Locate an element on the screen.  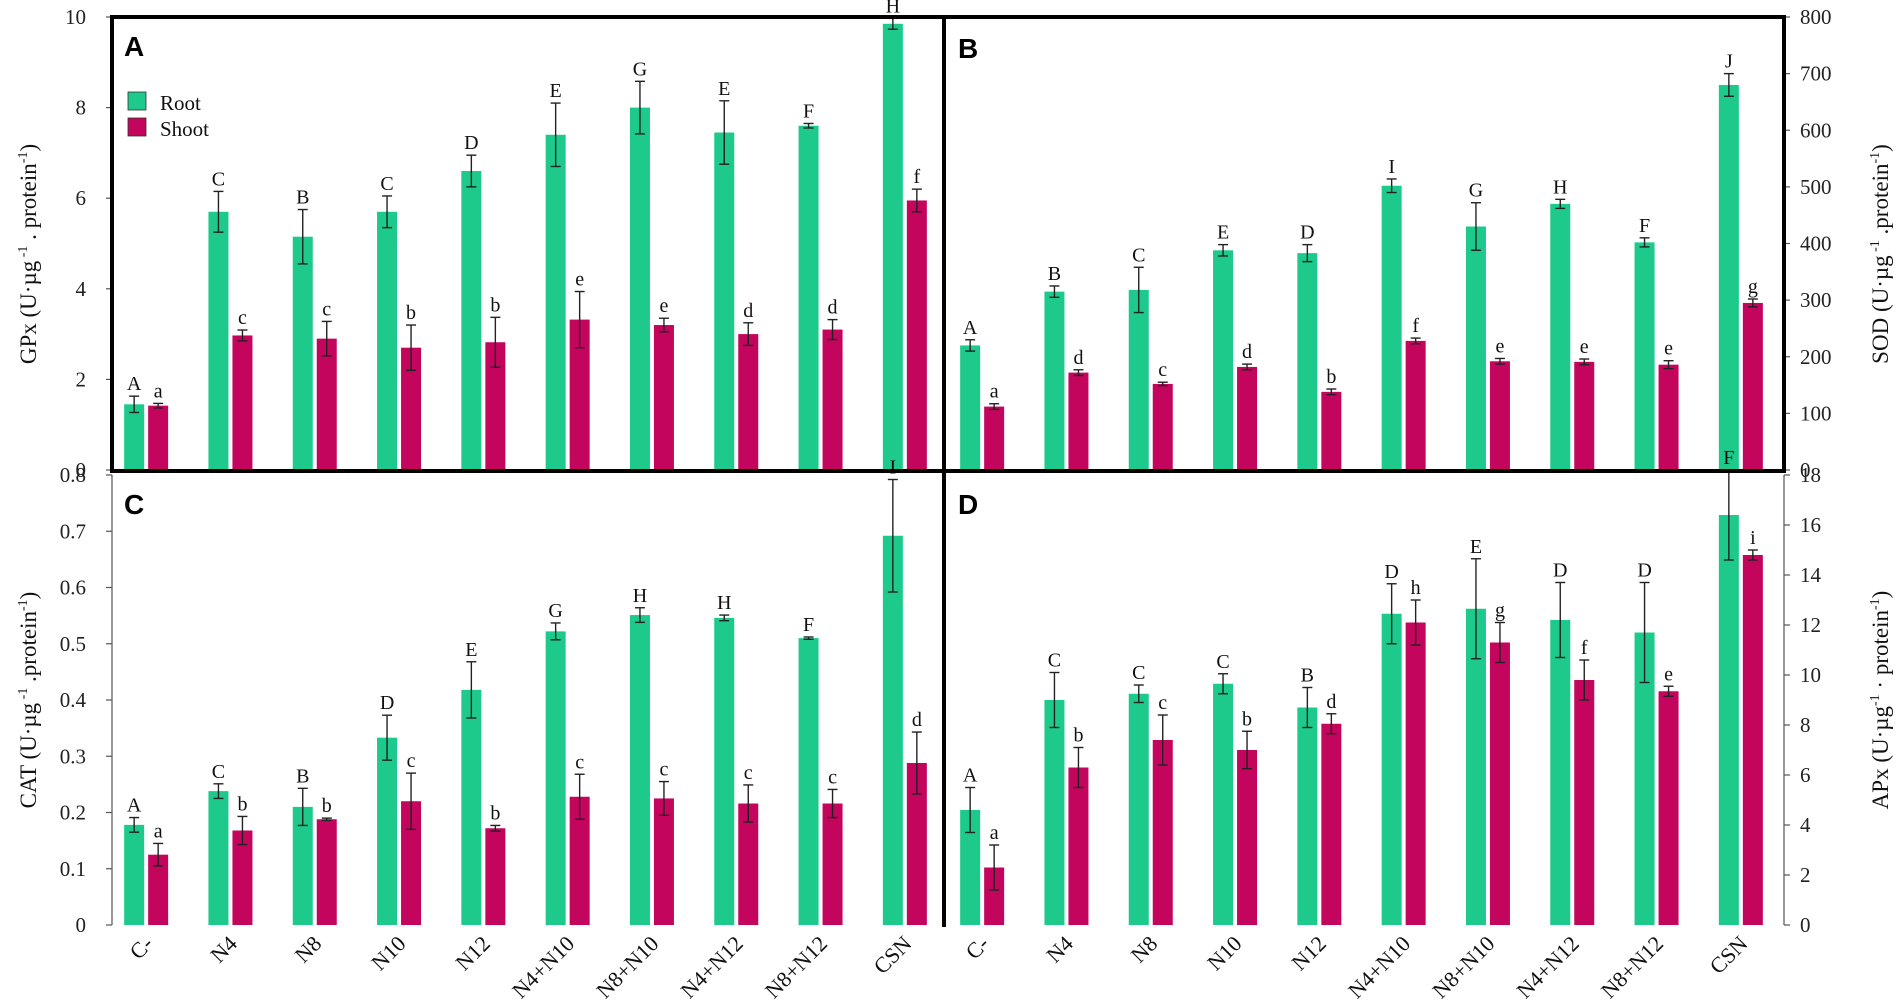
x-category-label-d: CSN is located at coordinates (1728, 955).